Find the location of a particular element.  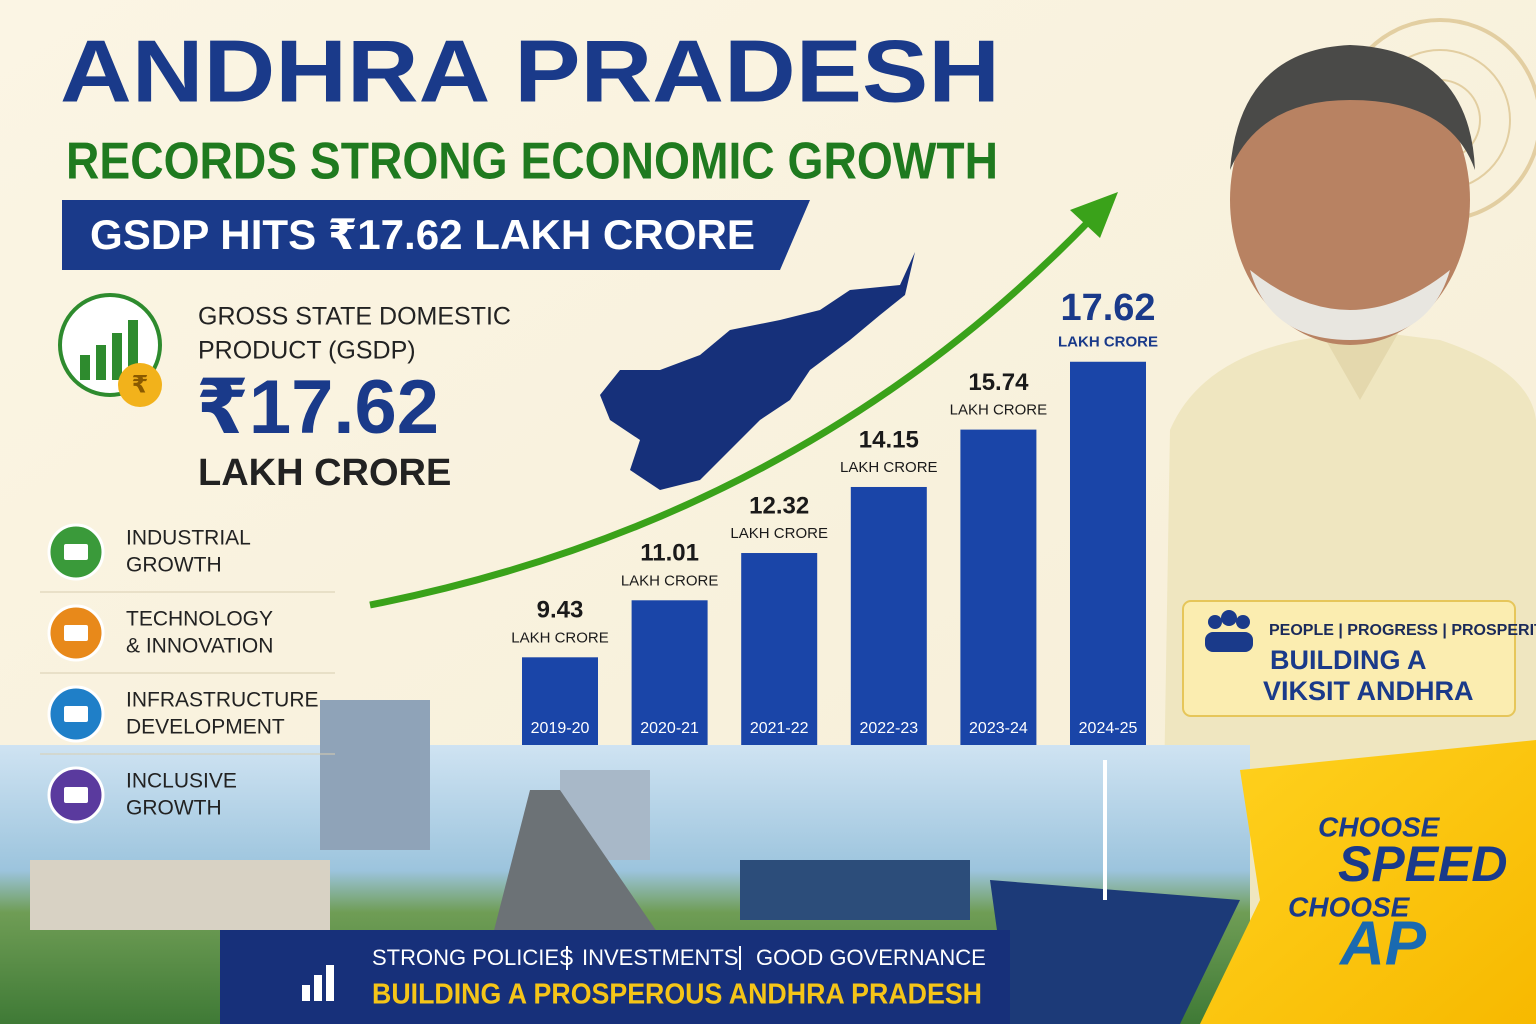

feature-label: DEVELOPMENT is located at coordinates (205, 727).